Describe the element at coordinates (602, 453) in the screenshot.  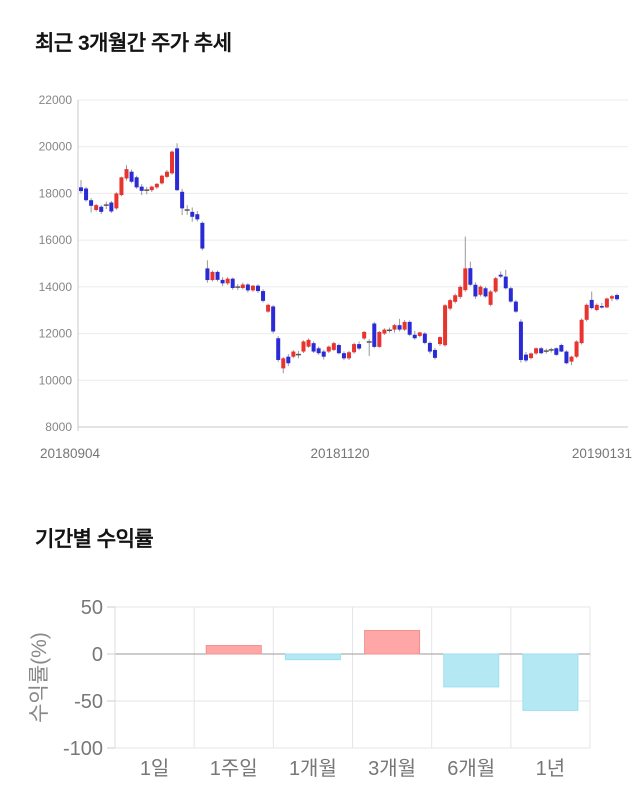
I see `x-tick-label: 20190131` at that location.